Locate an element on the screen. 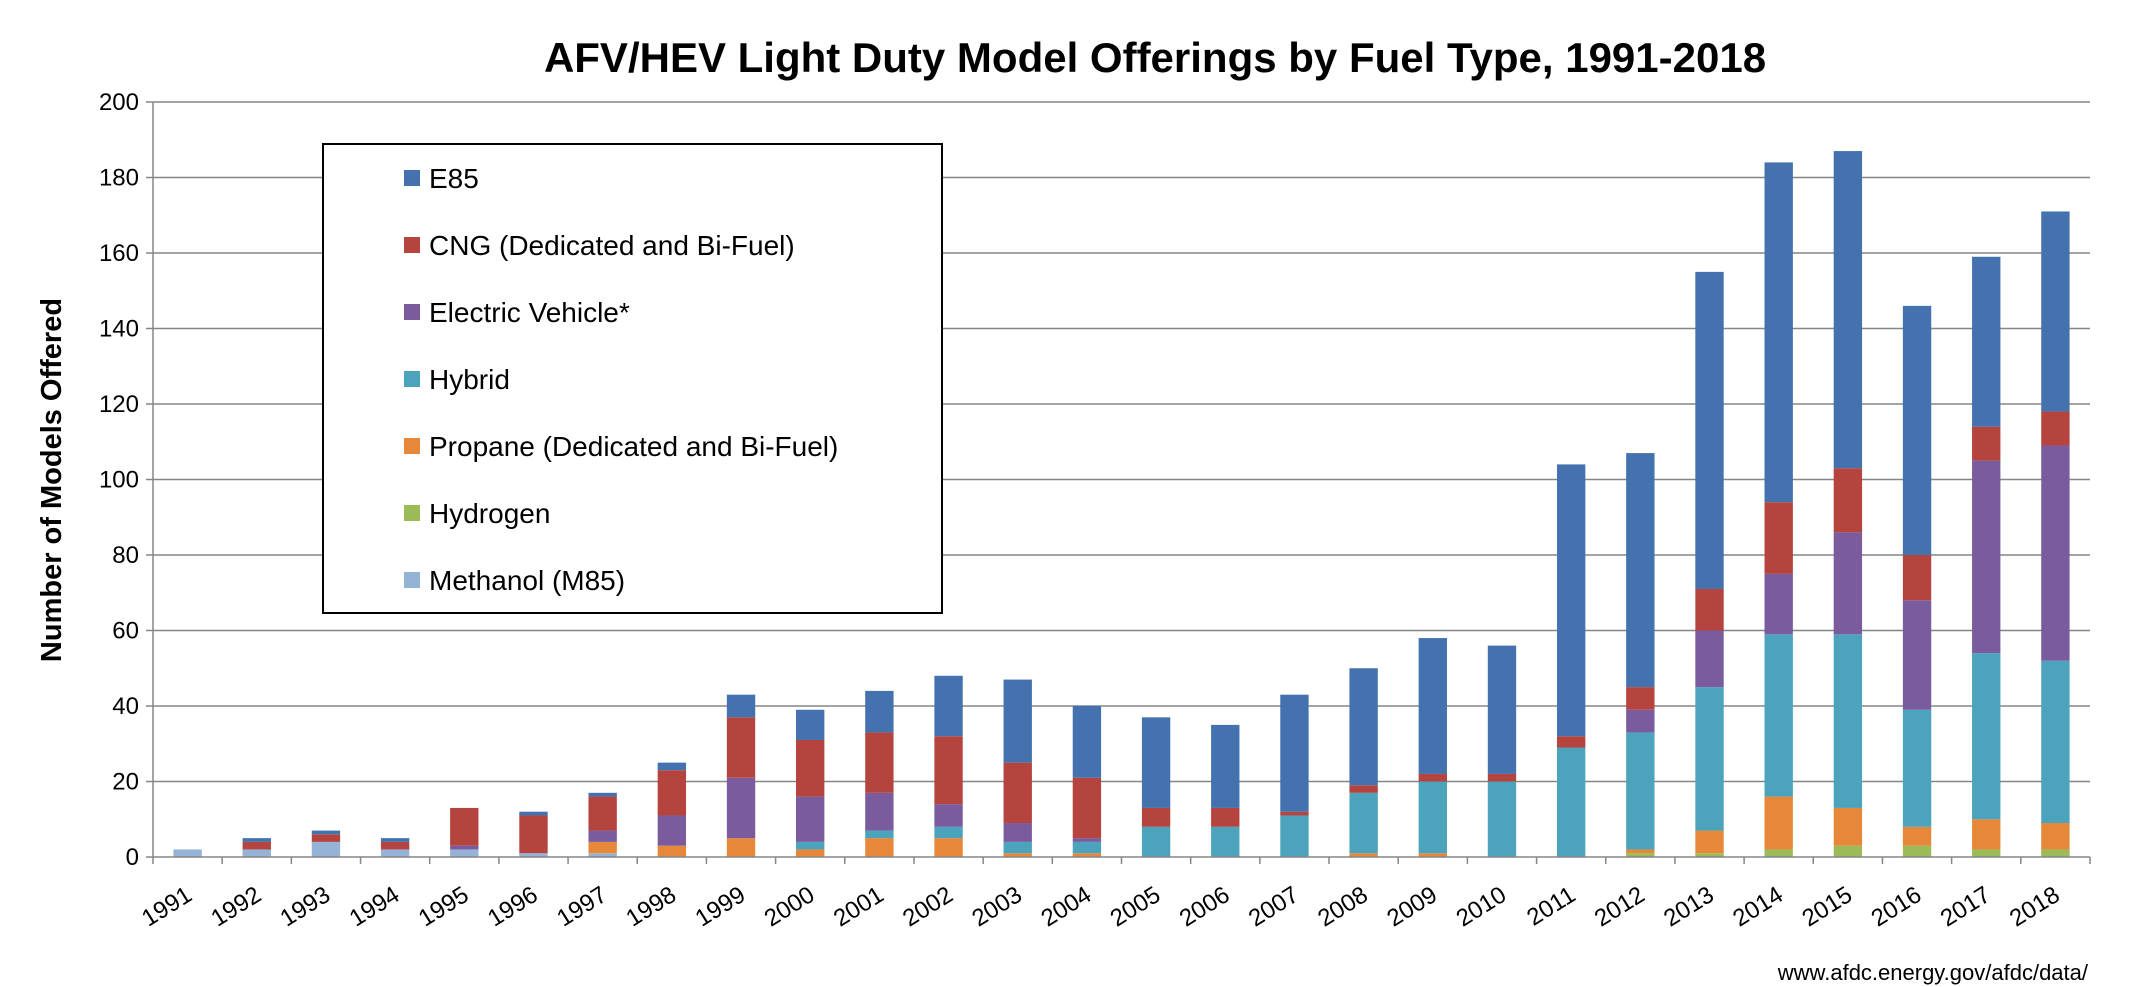 This screenshot has height=987, width=2132. legend-label: Hybrid is located at coordinates (469, 379).